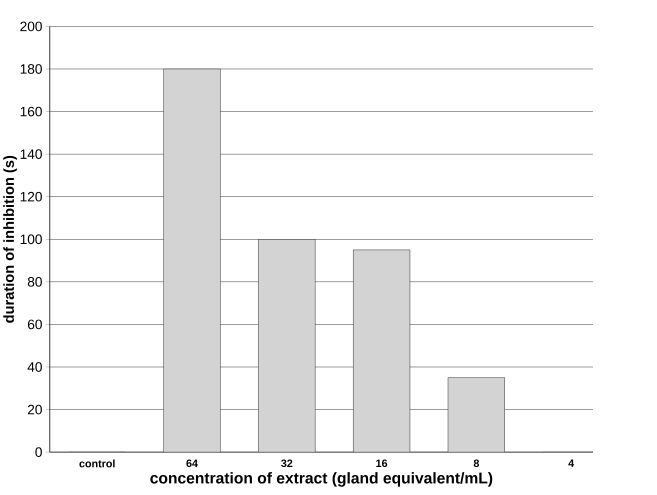 This screenshot has height=495, width=657. What do you see at coordinates (31, 239) in the screenshot?
I see `y-tick-label: 100` at bounding box center [31, 239].